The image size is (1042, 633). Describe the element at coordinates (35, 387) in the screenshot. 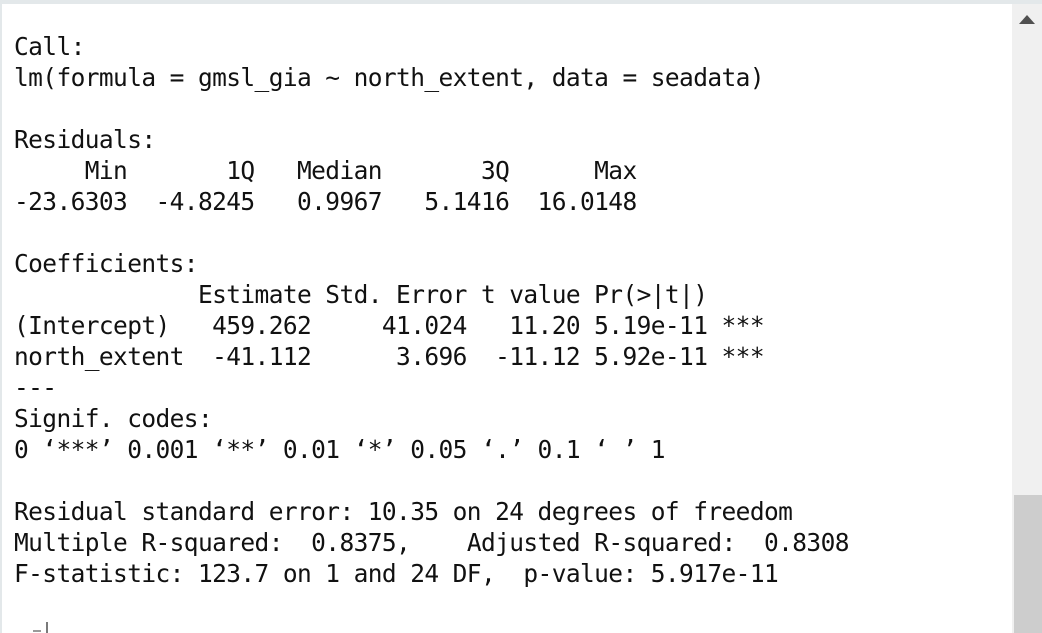

I see `output-line: ---` at that location.